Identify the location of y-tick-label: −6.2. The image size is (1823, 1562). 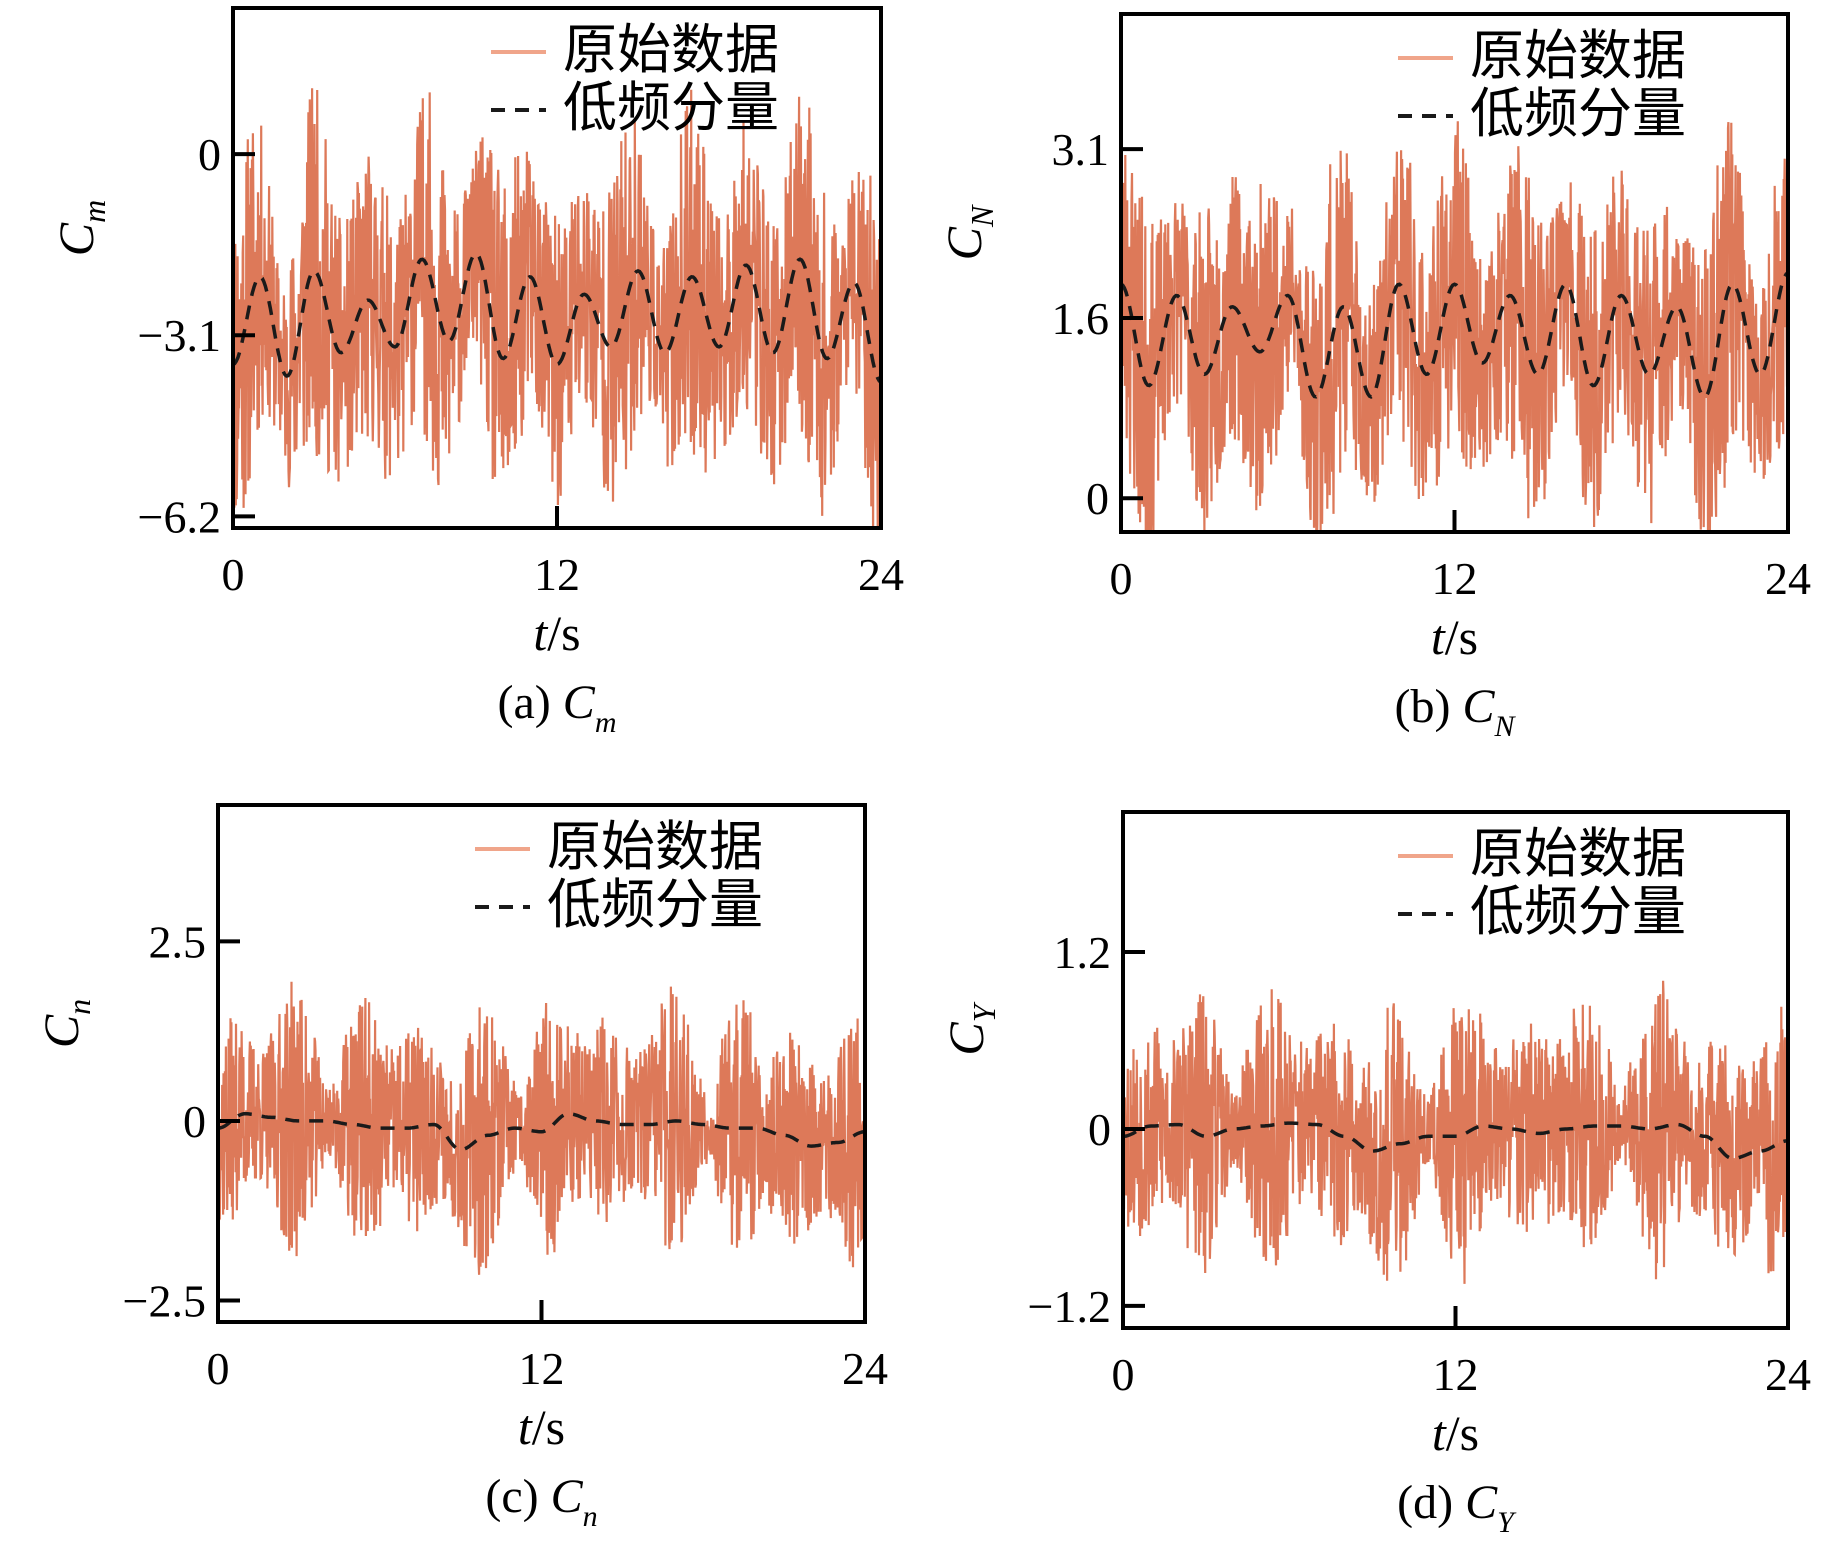
(179, 516).